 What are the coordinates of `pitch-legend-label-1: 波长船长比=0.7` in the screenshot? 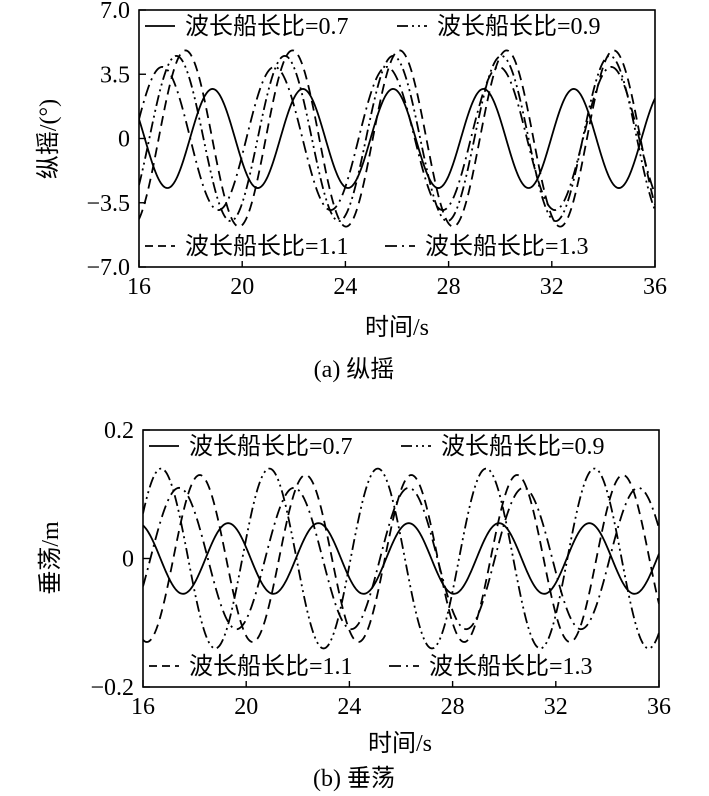 It's located at (267, 26).